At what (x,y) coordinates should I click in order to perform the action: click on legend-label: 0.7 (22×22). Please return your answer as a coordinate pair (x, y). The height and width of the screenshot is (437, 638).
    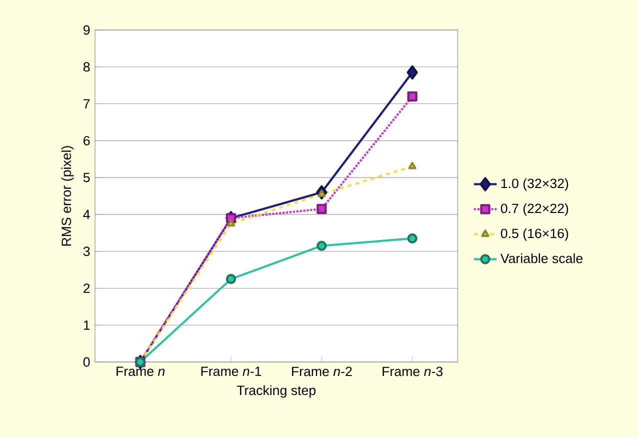
    Looking at the image, I should click on (534, 209).